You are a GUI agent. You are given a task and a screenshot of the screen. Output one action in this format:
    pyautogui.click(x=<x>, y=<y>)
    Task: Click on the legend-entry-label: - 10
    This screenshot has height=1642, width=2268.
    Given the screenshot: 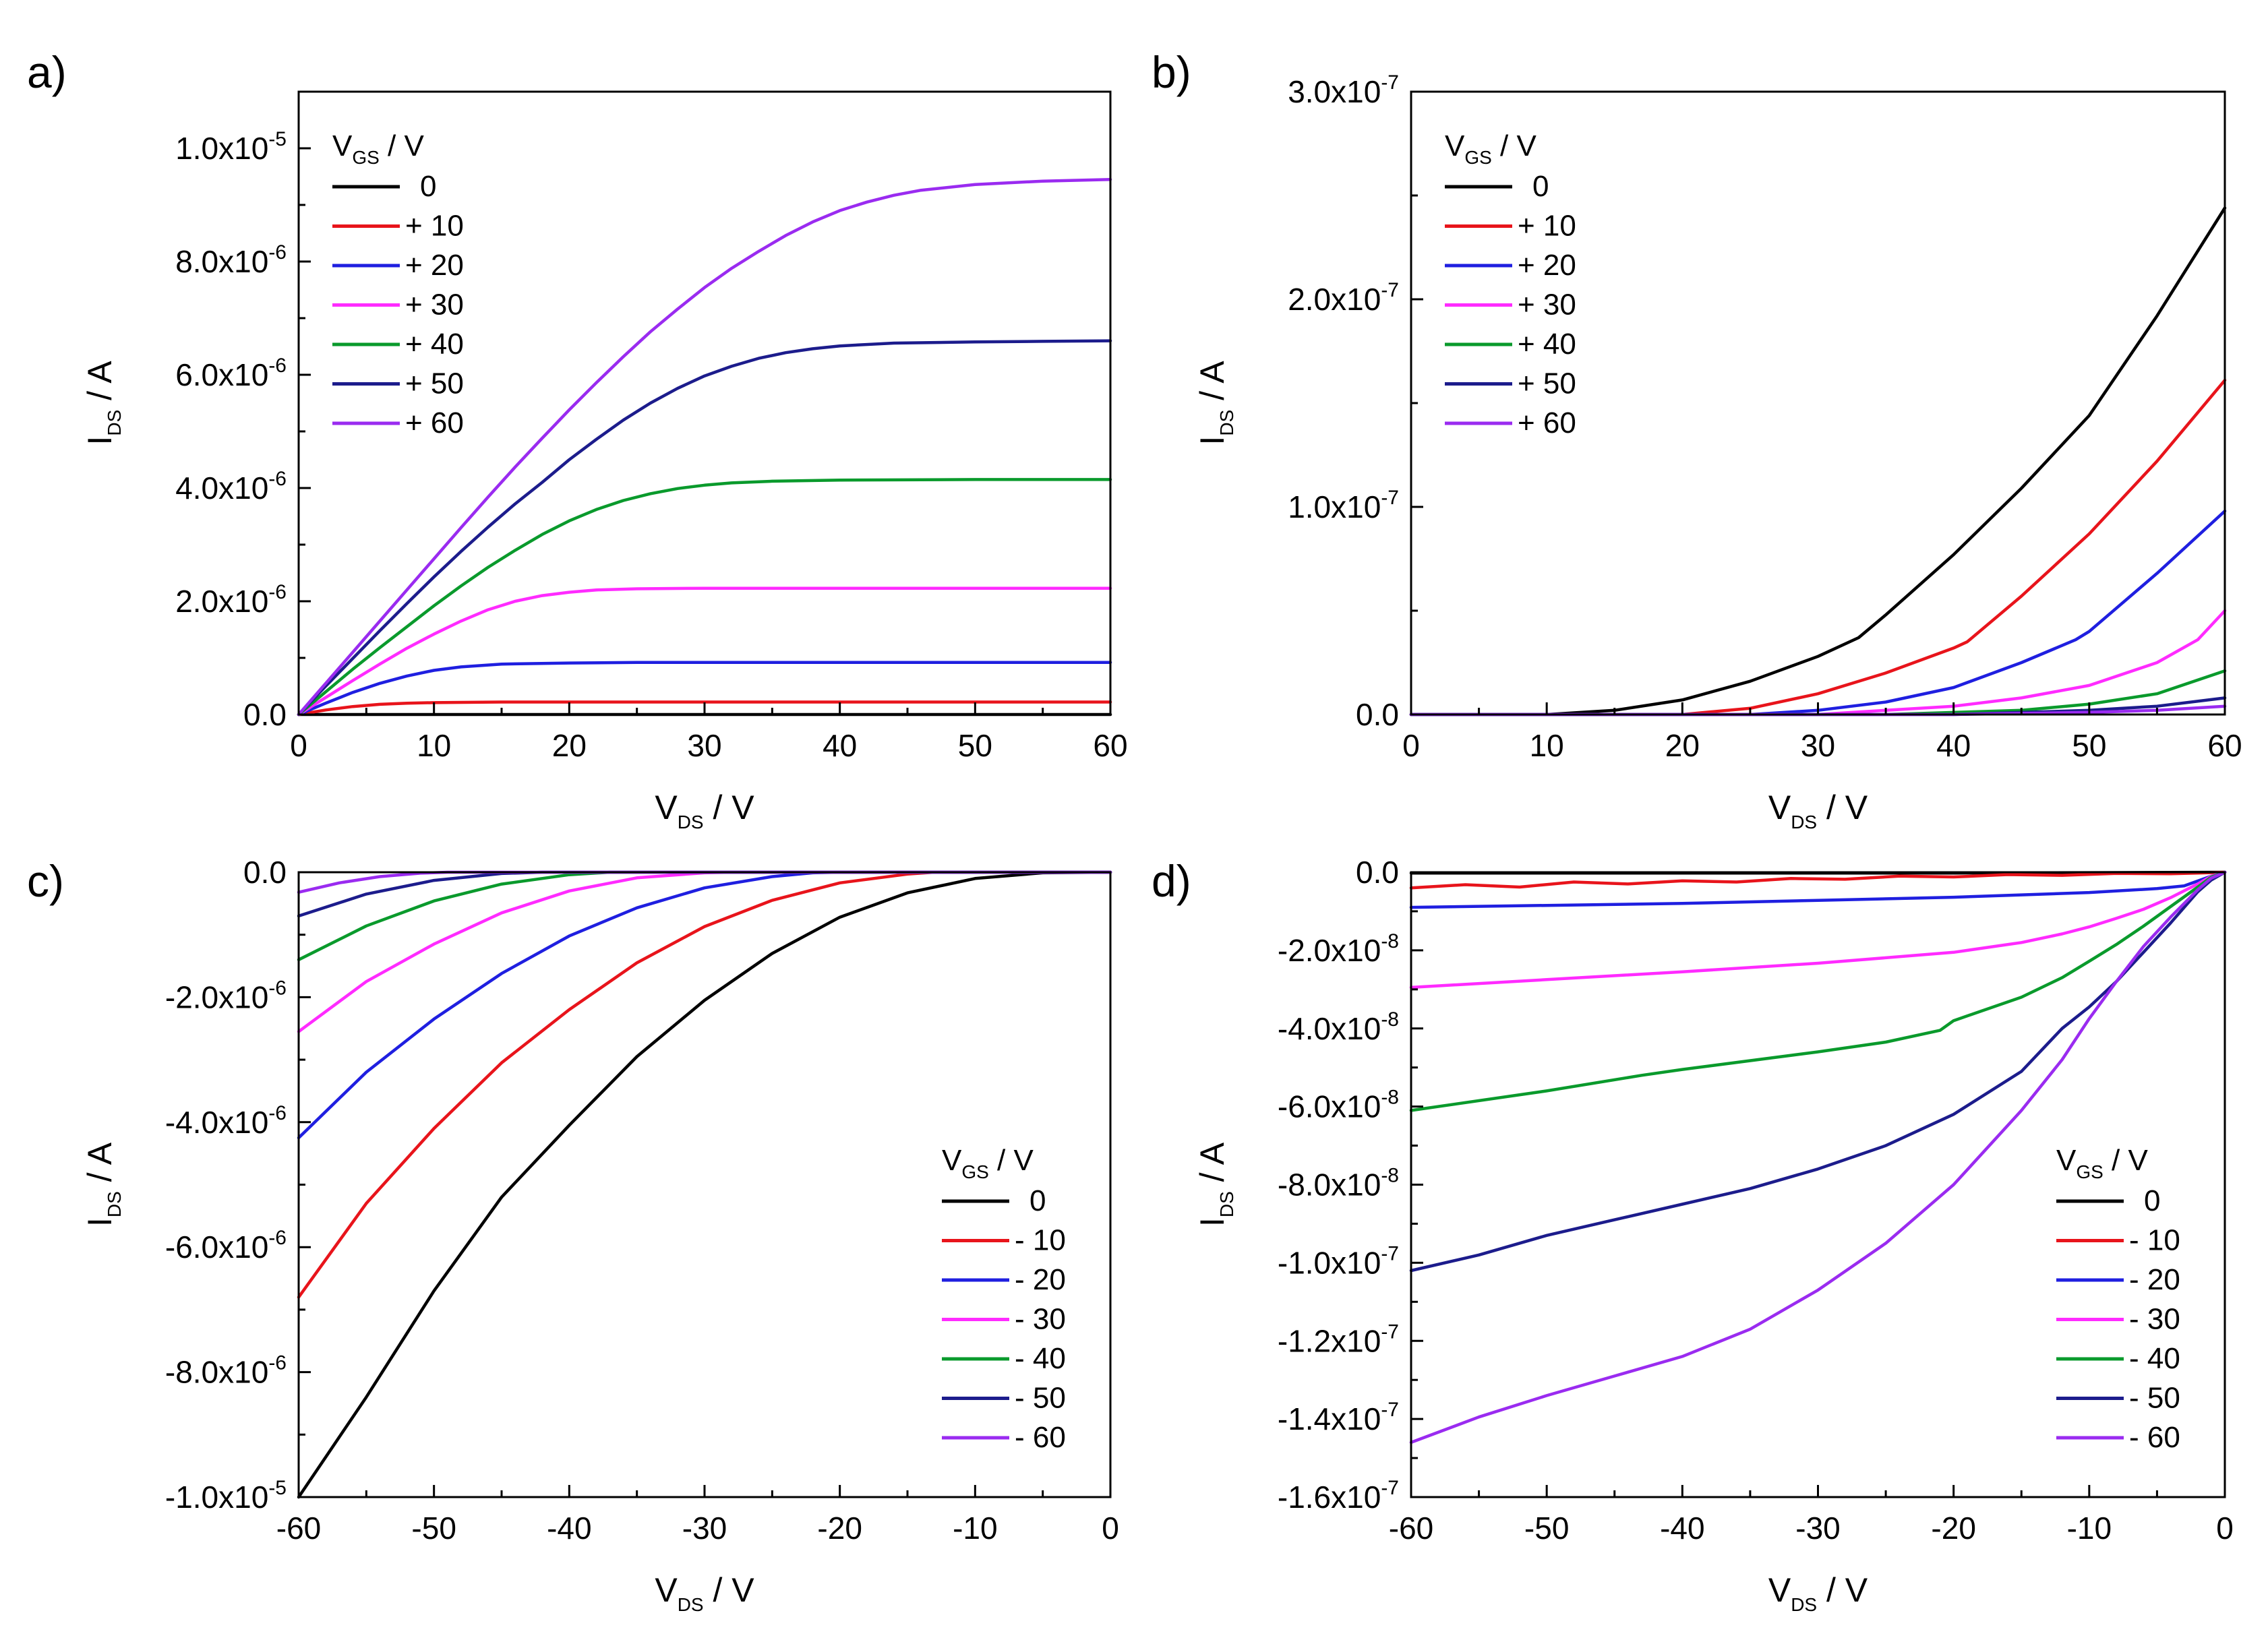 What is the action you would take?
    pyautogui.click(x=1040, y=1240)
    